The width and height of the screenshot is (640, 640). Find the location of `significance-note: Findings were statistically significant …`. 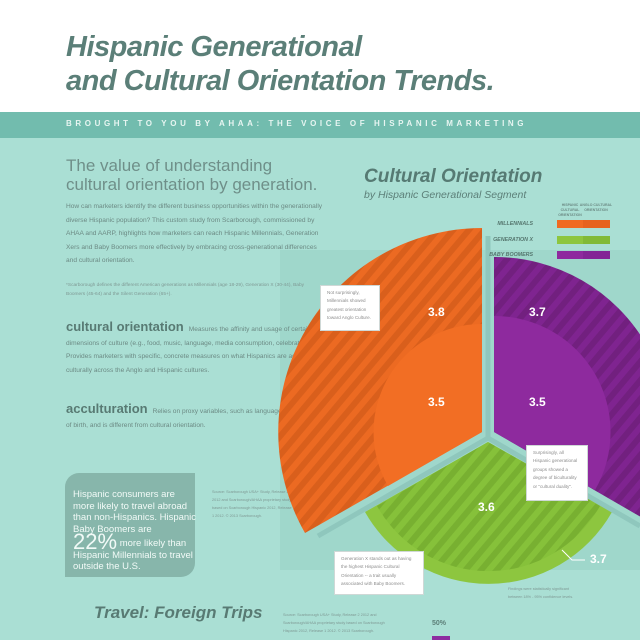

significance-note: Findings were statistically significant … is located at coordinates (541, 593).